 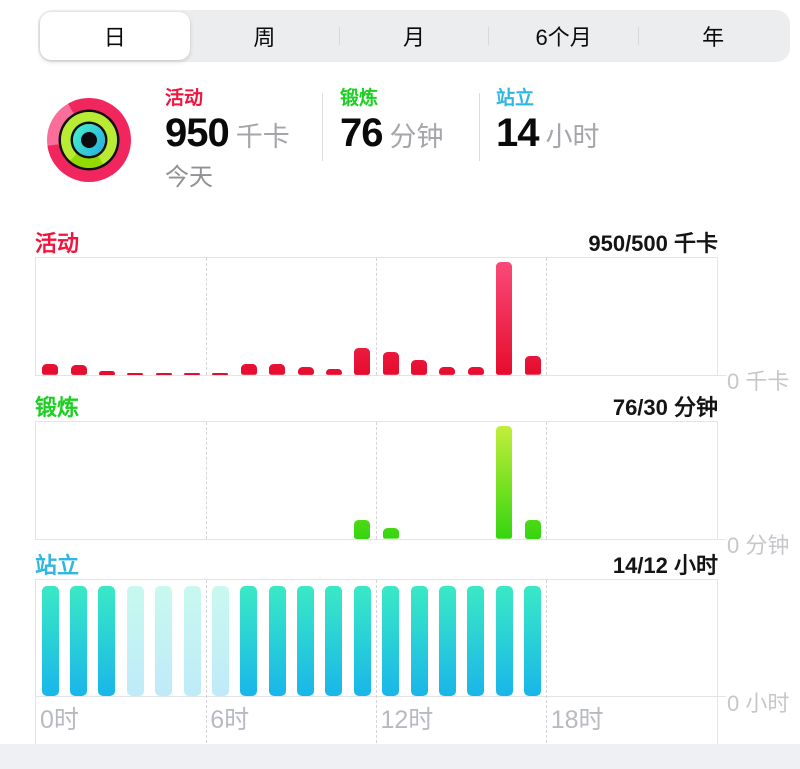 What do you see at coordinates (264, 37) in the screenshot?
I see `tab-segment-周: 周` at bounding box center [264, 37].